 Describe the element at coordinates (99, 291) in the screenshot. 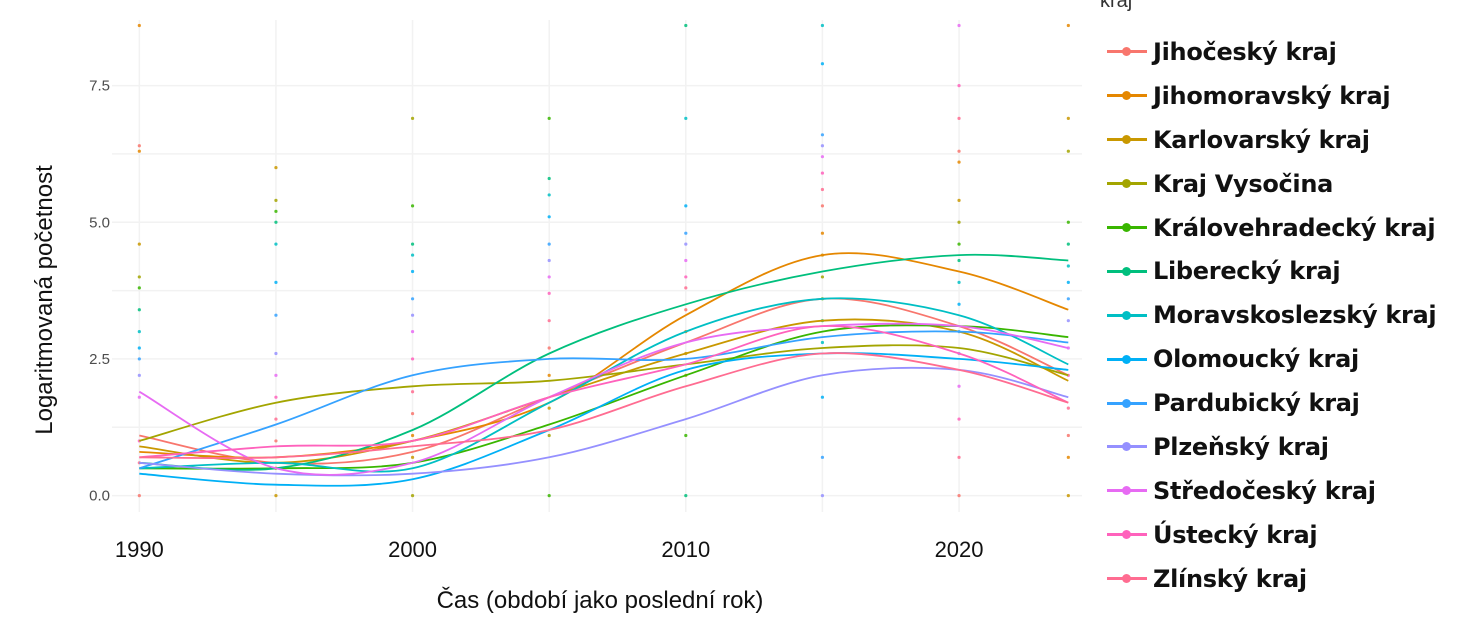

I see `y-axis-ticks: 0.0 2.5 5.0 7.5` at that location.